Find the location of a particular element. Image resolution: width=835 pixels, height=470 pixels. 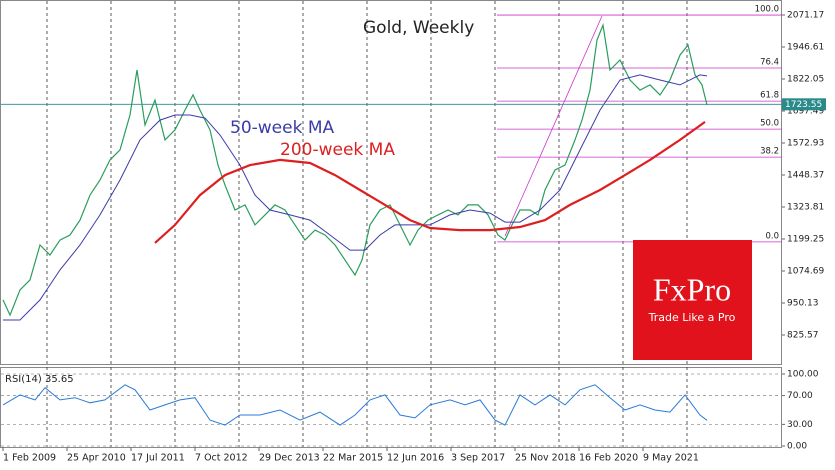

x-tick-label: 1 Feb 2009 is located at coordinates (29, 458).